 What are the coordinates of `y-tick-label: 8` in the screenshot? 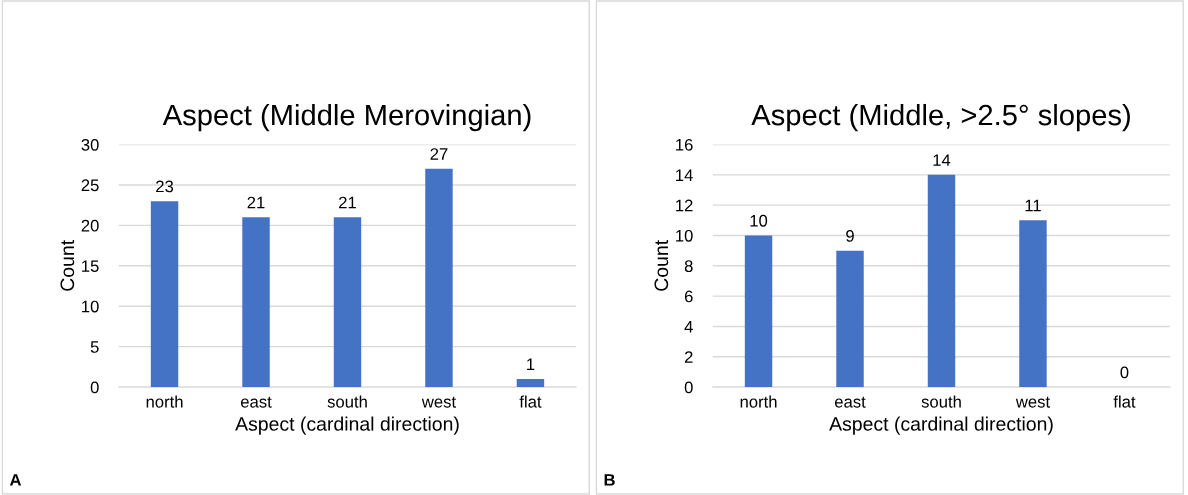 It's located at (688, 266).